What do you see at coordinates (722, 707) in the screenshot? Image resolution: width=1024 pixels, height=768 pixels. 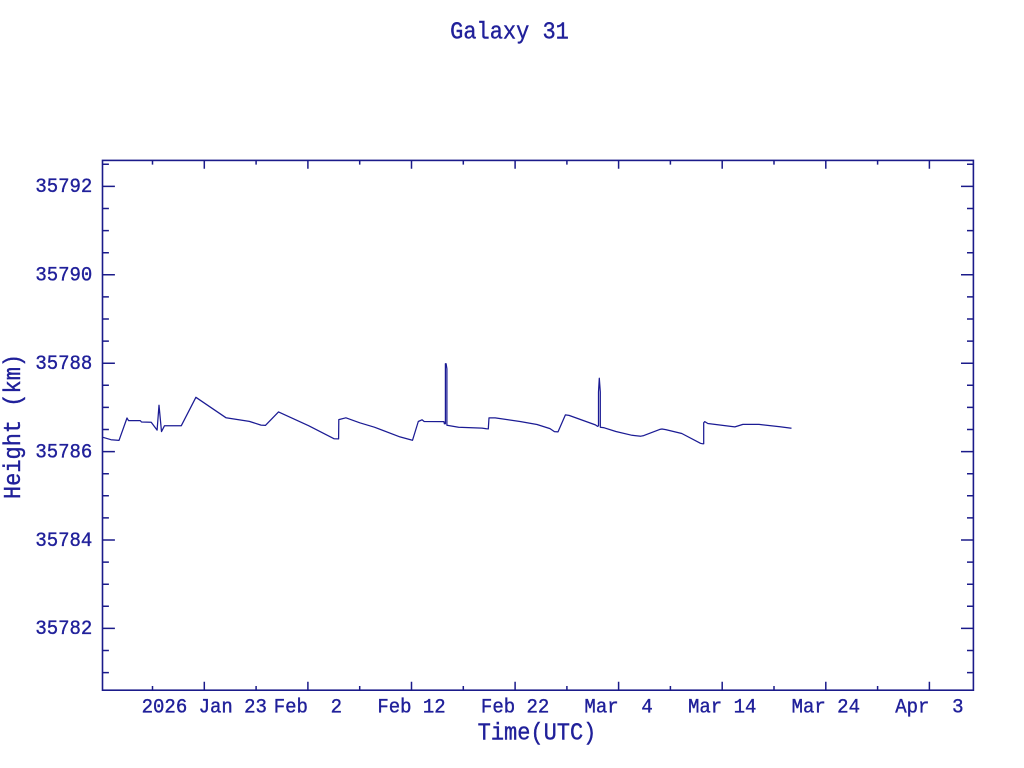 I see `svg-text: Mar 14` at bounding box center [722, 707].